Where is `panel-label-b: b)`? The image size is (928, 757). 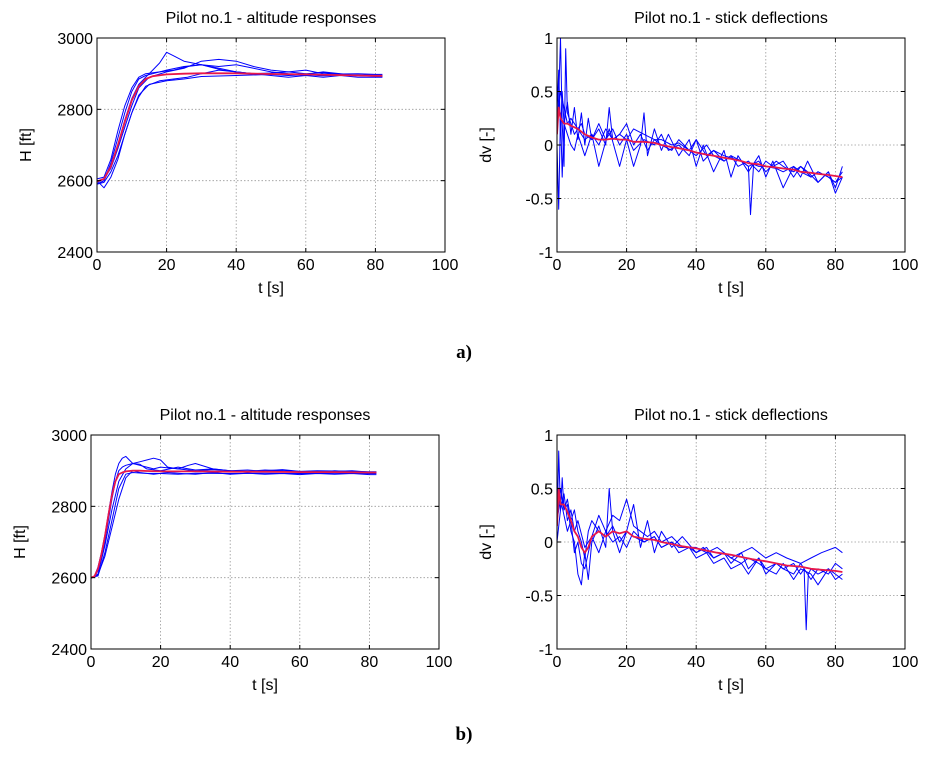
panel-label-b: b) is located at coordinates (464, 734).